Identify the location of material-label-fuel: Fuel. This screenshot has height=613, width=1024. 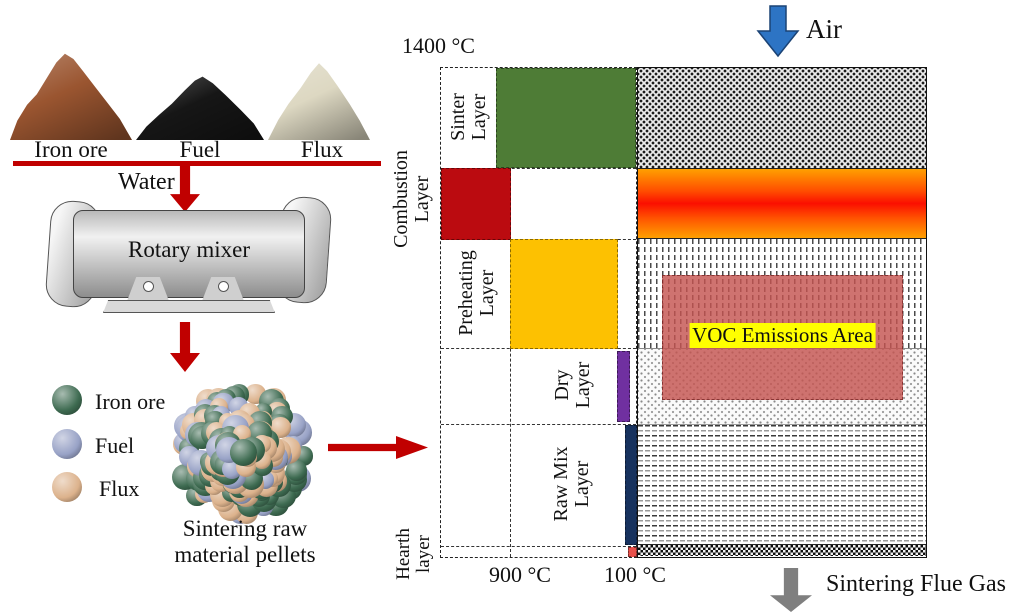
(200, 149).